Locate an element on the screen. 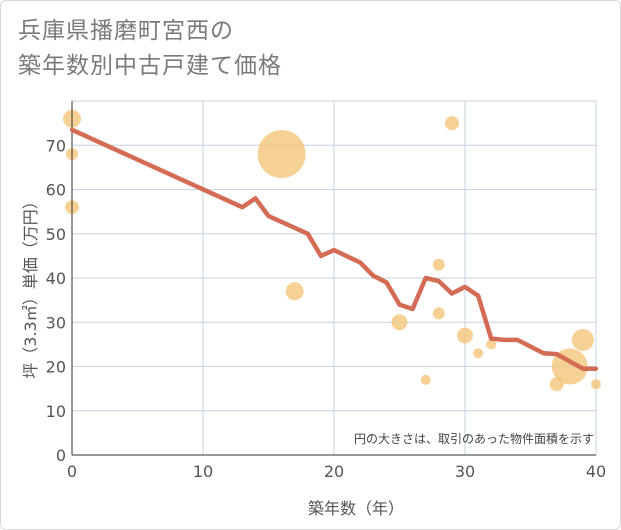 The image size is (621, 530). x-tick-label: 10 is located at coordinates (203, 471).